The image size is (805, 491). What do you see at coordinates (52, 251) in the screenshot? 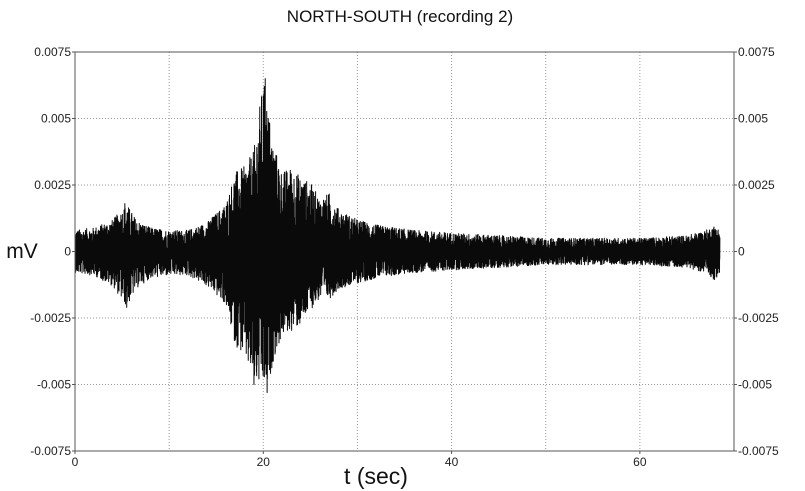
I see `y-axis-left: 0.0075 0.005 0.0025 0 -0.0025 -0.005 -0.0075` at bounding box center [52, 251].